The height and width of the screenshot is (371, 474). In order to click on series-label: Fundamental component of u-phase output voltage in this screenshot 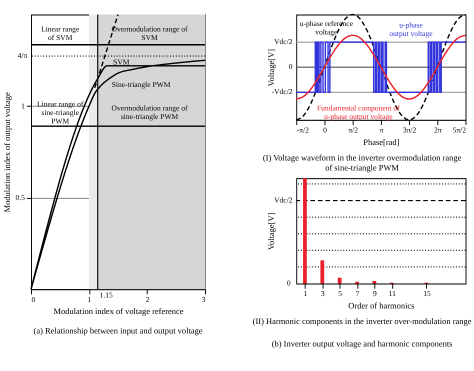, I will do `click(358, 112)`.